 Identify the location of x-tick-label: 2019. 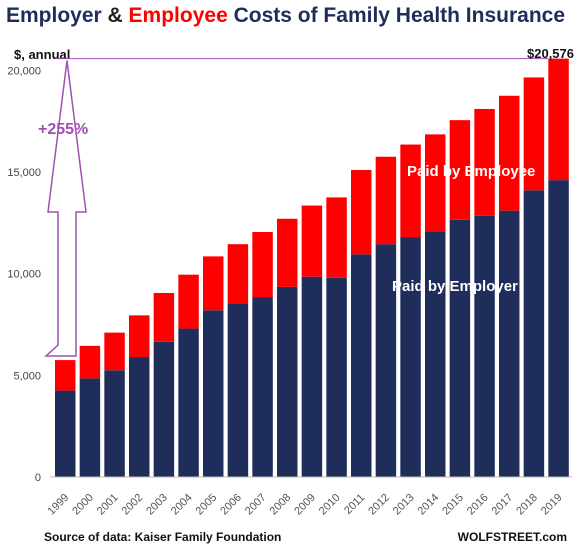
(552, 505).